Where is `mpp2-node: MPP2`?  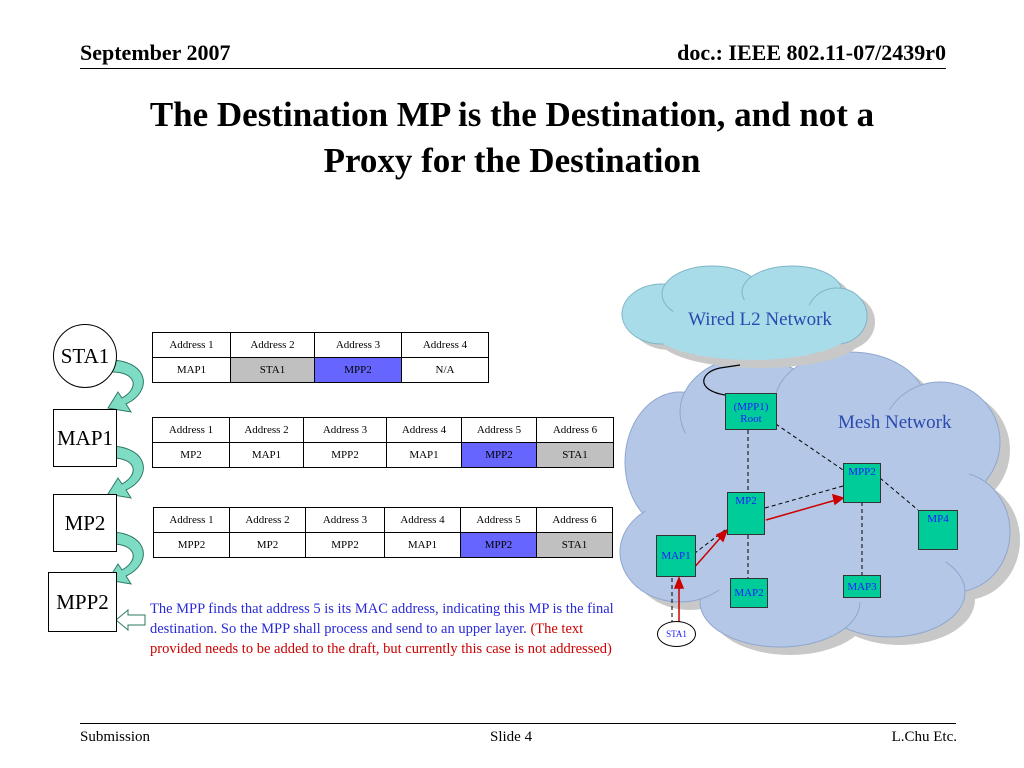 mpp2-node: MPP2 is located at coordinates (82, 602).